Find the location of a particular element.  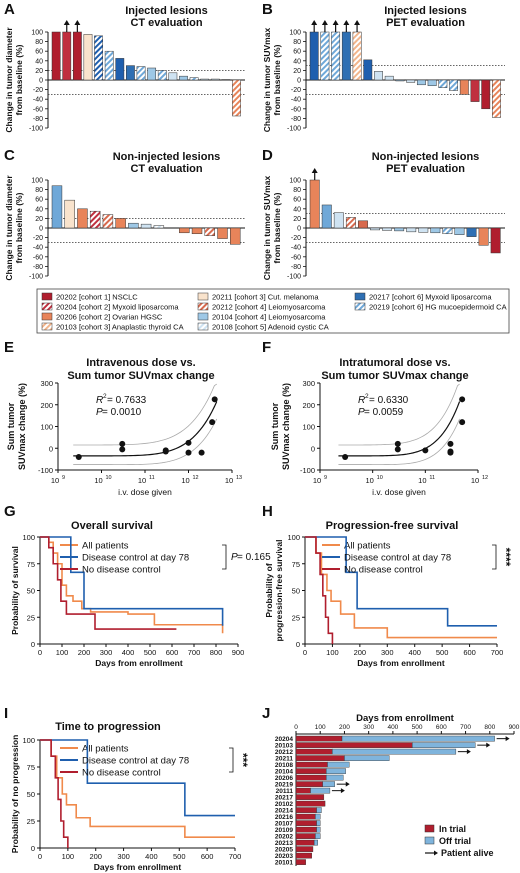

row-label: 20104 is located at coordinates (284, 772).